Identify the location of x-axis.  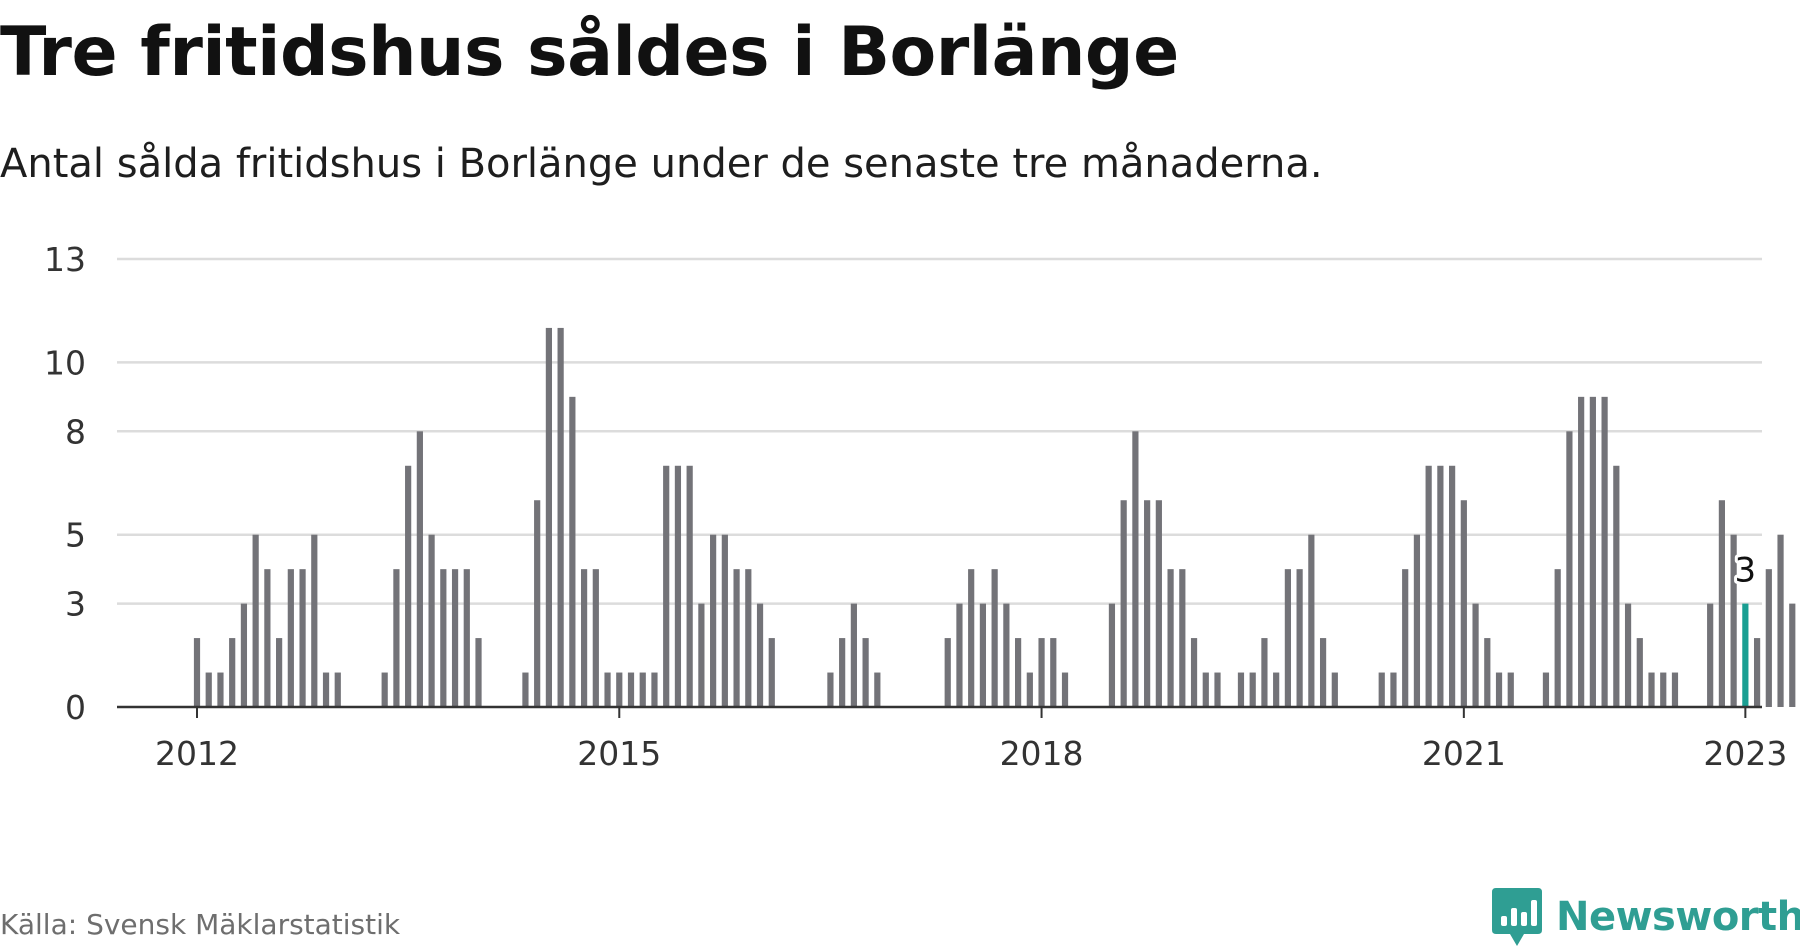
(939, 711).